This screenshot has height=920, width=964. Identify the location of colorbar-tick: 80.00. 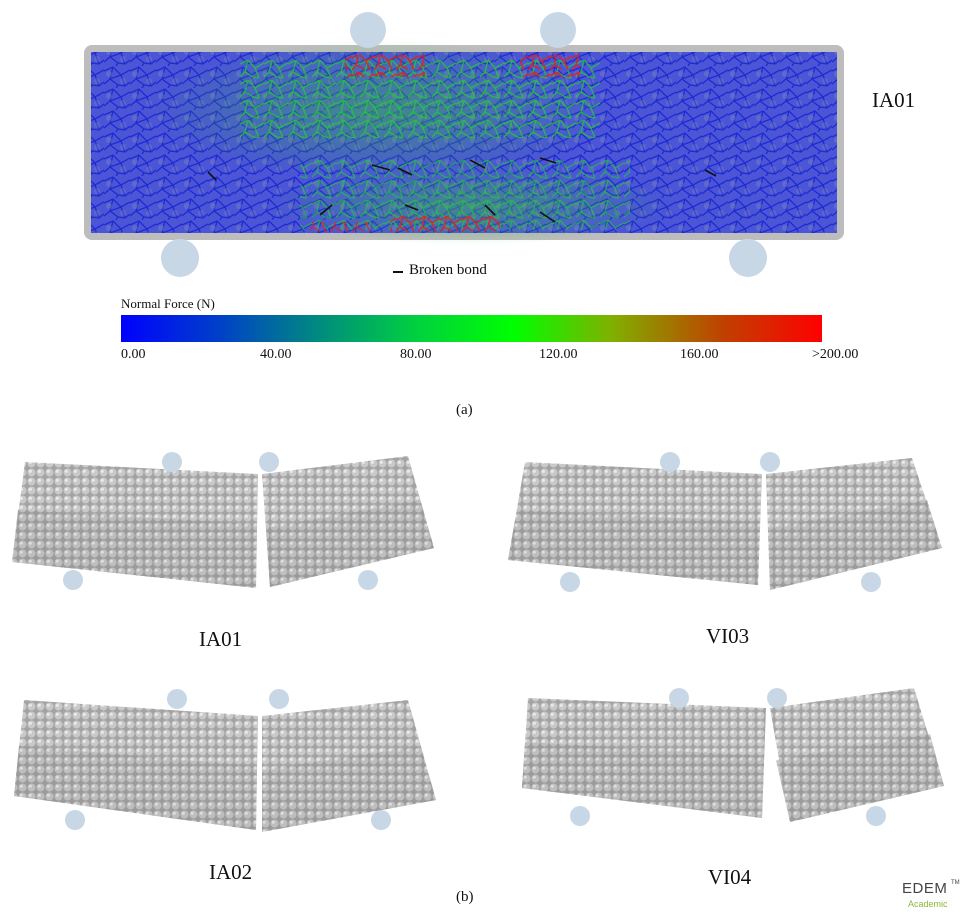
(416, 354).